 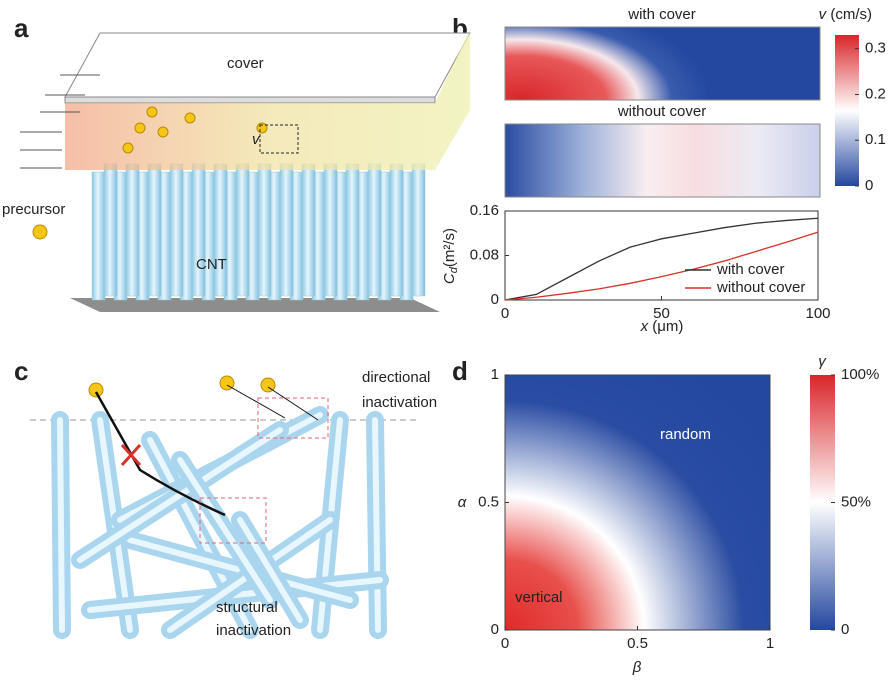 What do you see at coordinates (661, 111) in the screenshot?
I see `heatmap-title: without cover` at bounding box center [661, 111].